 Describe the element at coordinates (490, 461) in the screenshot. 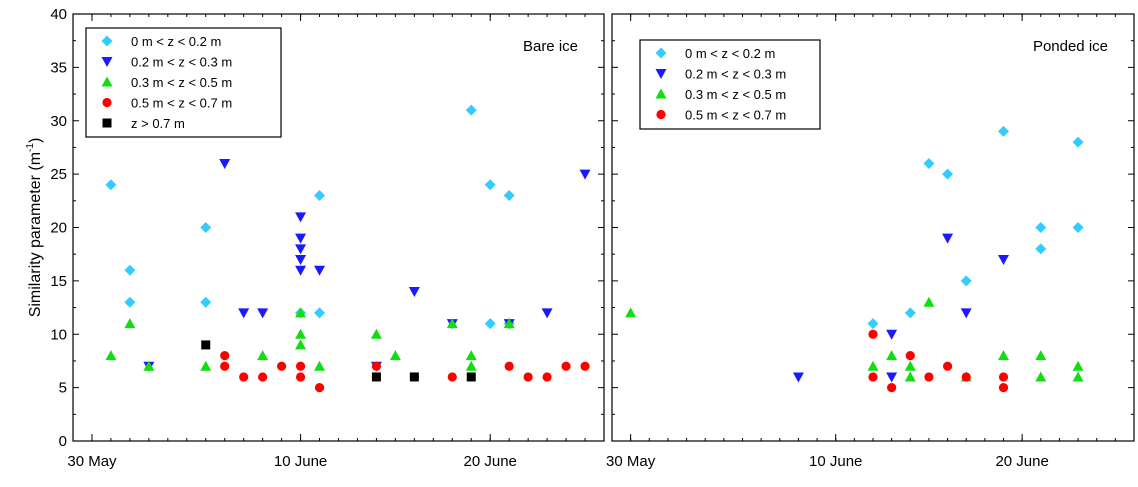

I see `x-tick-label: 20 June` at that location.